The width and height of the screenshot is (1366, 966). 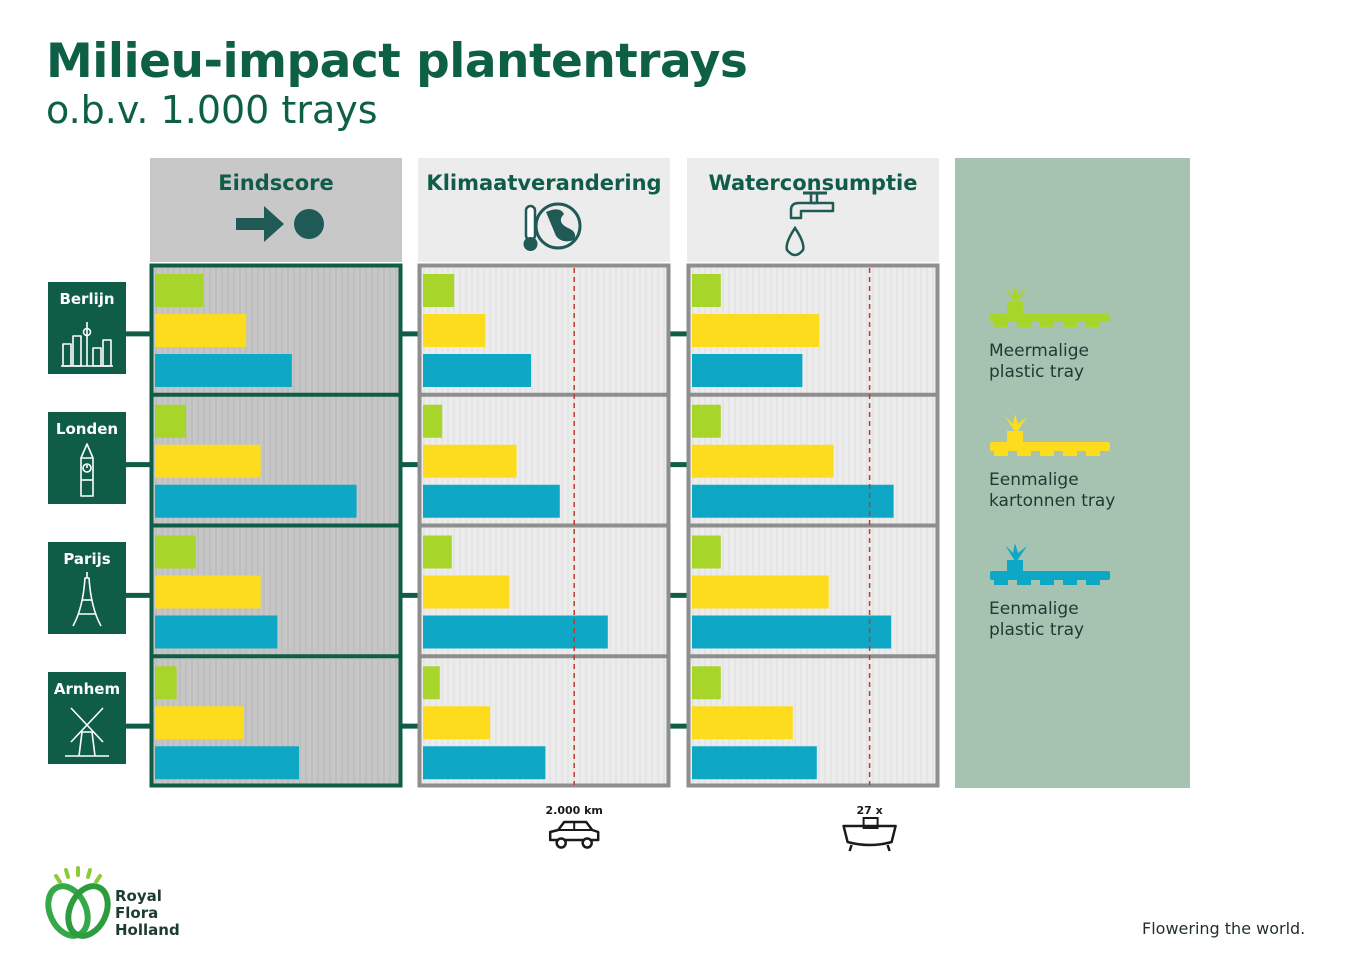 I want to click on logo-line-1: Royal, so click(x=138, y=896).